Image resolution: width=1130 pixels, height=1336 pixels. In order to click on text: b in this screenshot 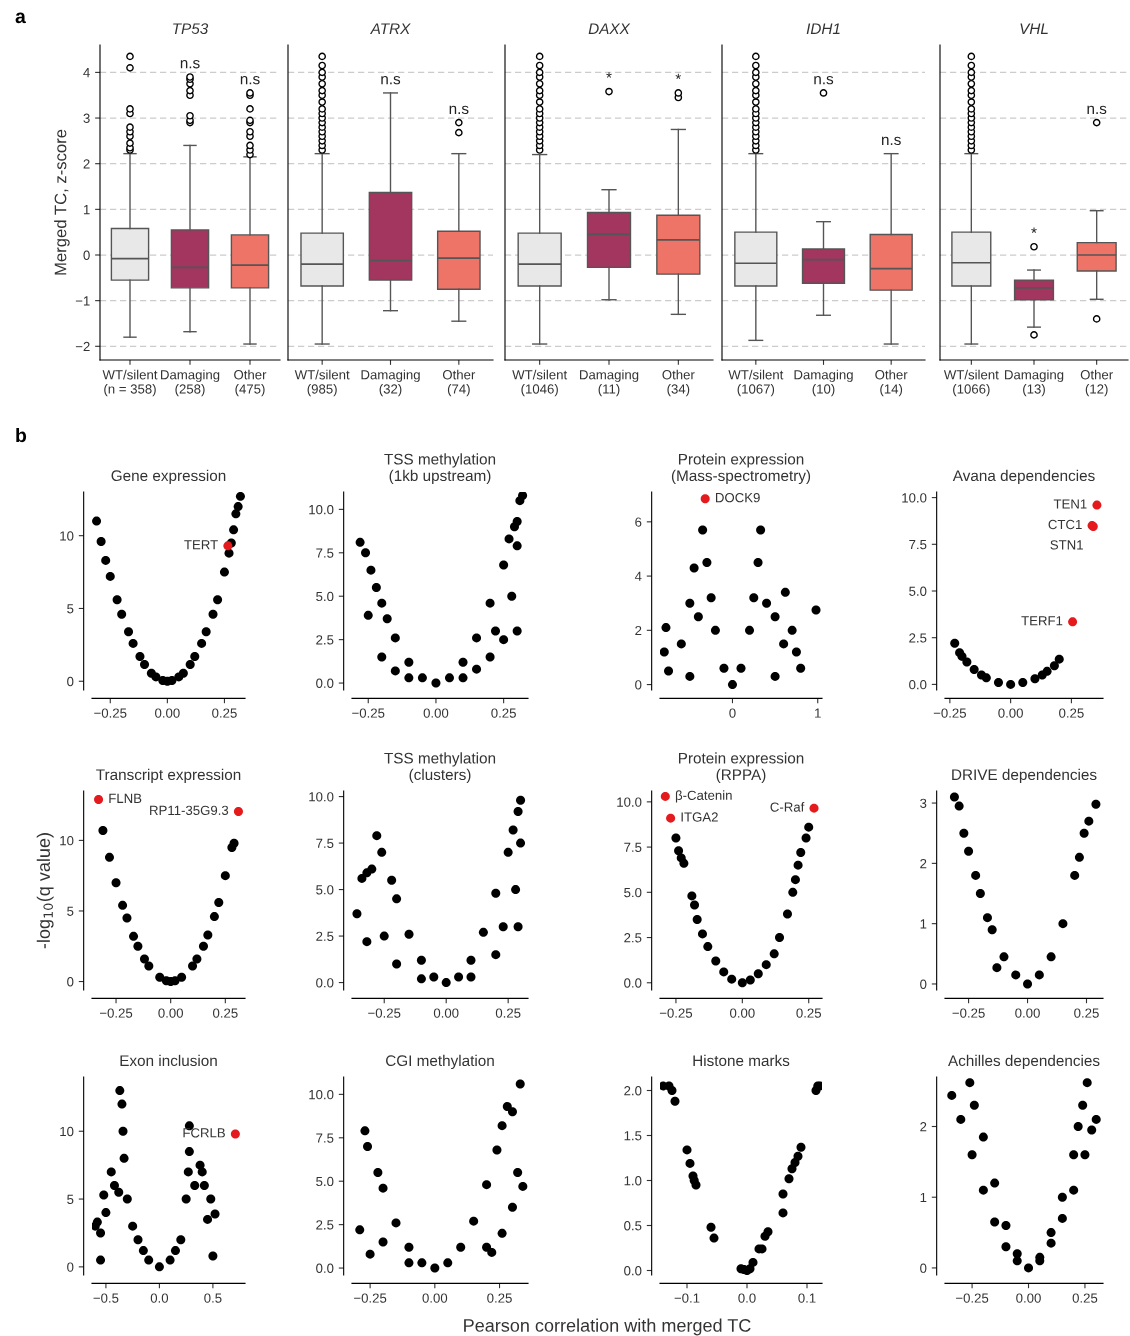, I will do `click(21, 435)`.